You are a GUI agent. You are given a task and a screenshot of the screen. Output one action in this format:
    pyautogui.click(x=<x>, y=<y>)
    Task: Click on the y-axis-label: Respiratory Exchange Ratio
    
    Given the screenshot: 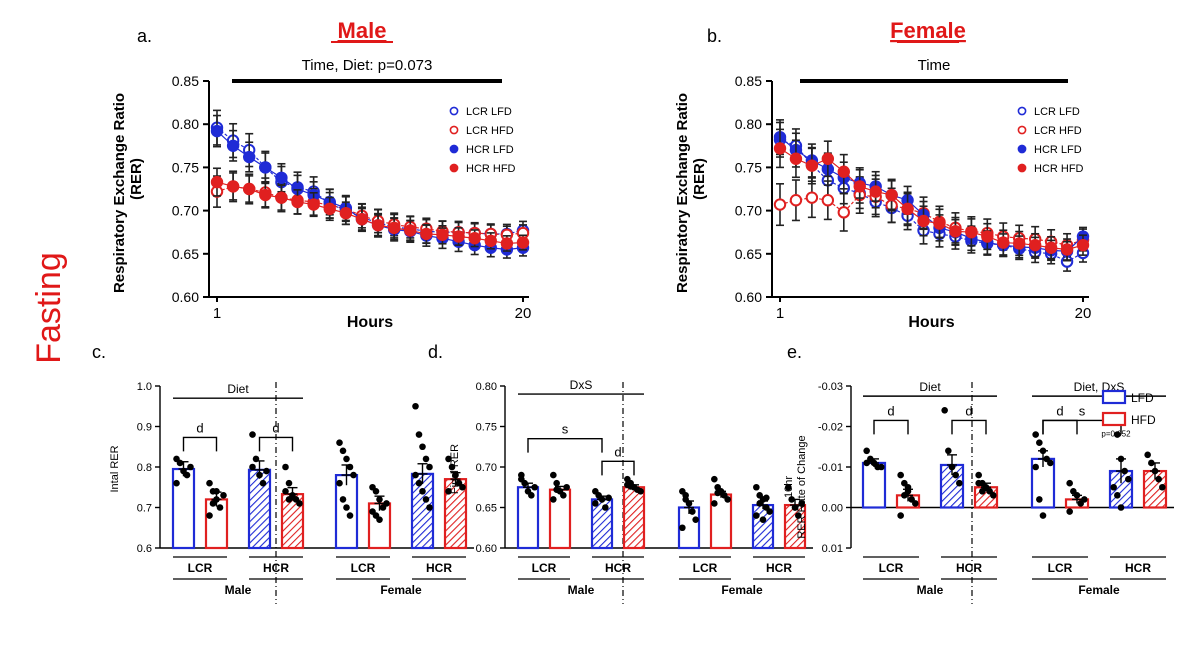 What is the action you would take?
    pyautogui.click(x=682, y=193)
    